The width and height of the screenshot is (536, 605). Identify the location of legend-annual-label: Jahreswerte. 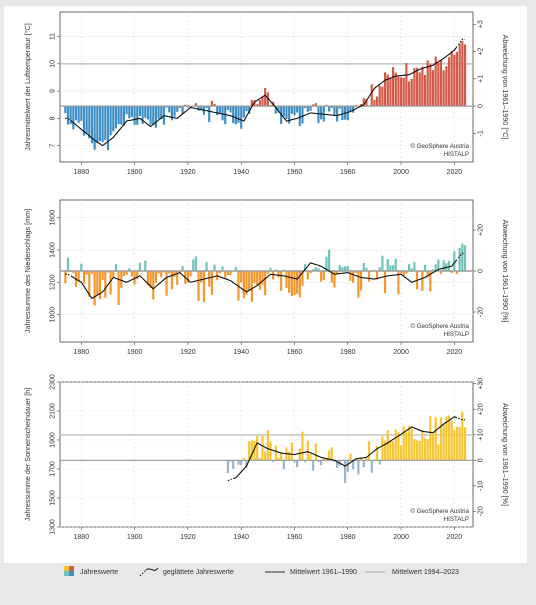
(99, 572).